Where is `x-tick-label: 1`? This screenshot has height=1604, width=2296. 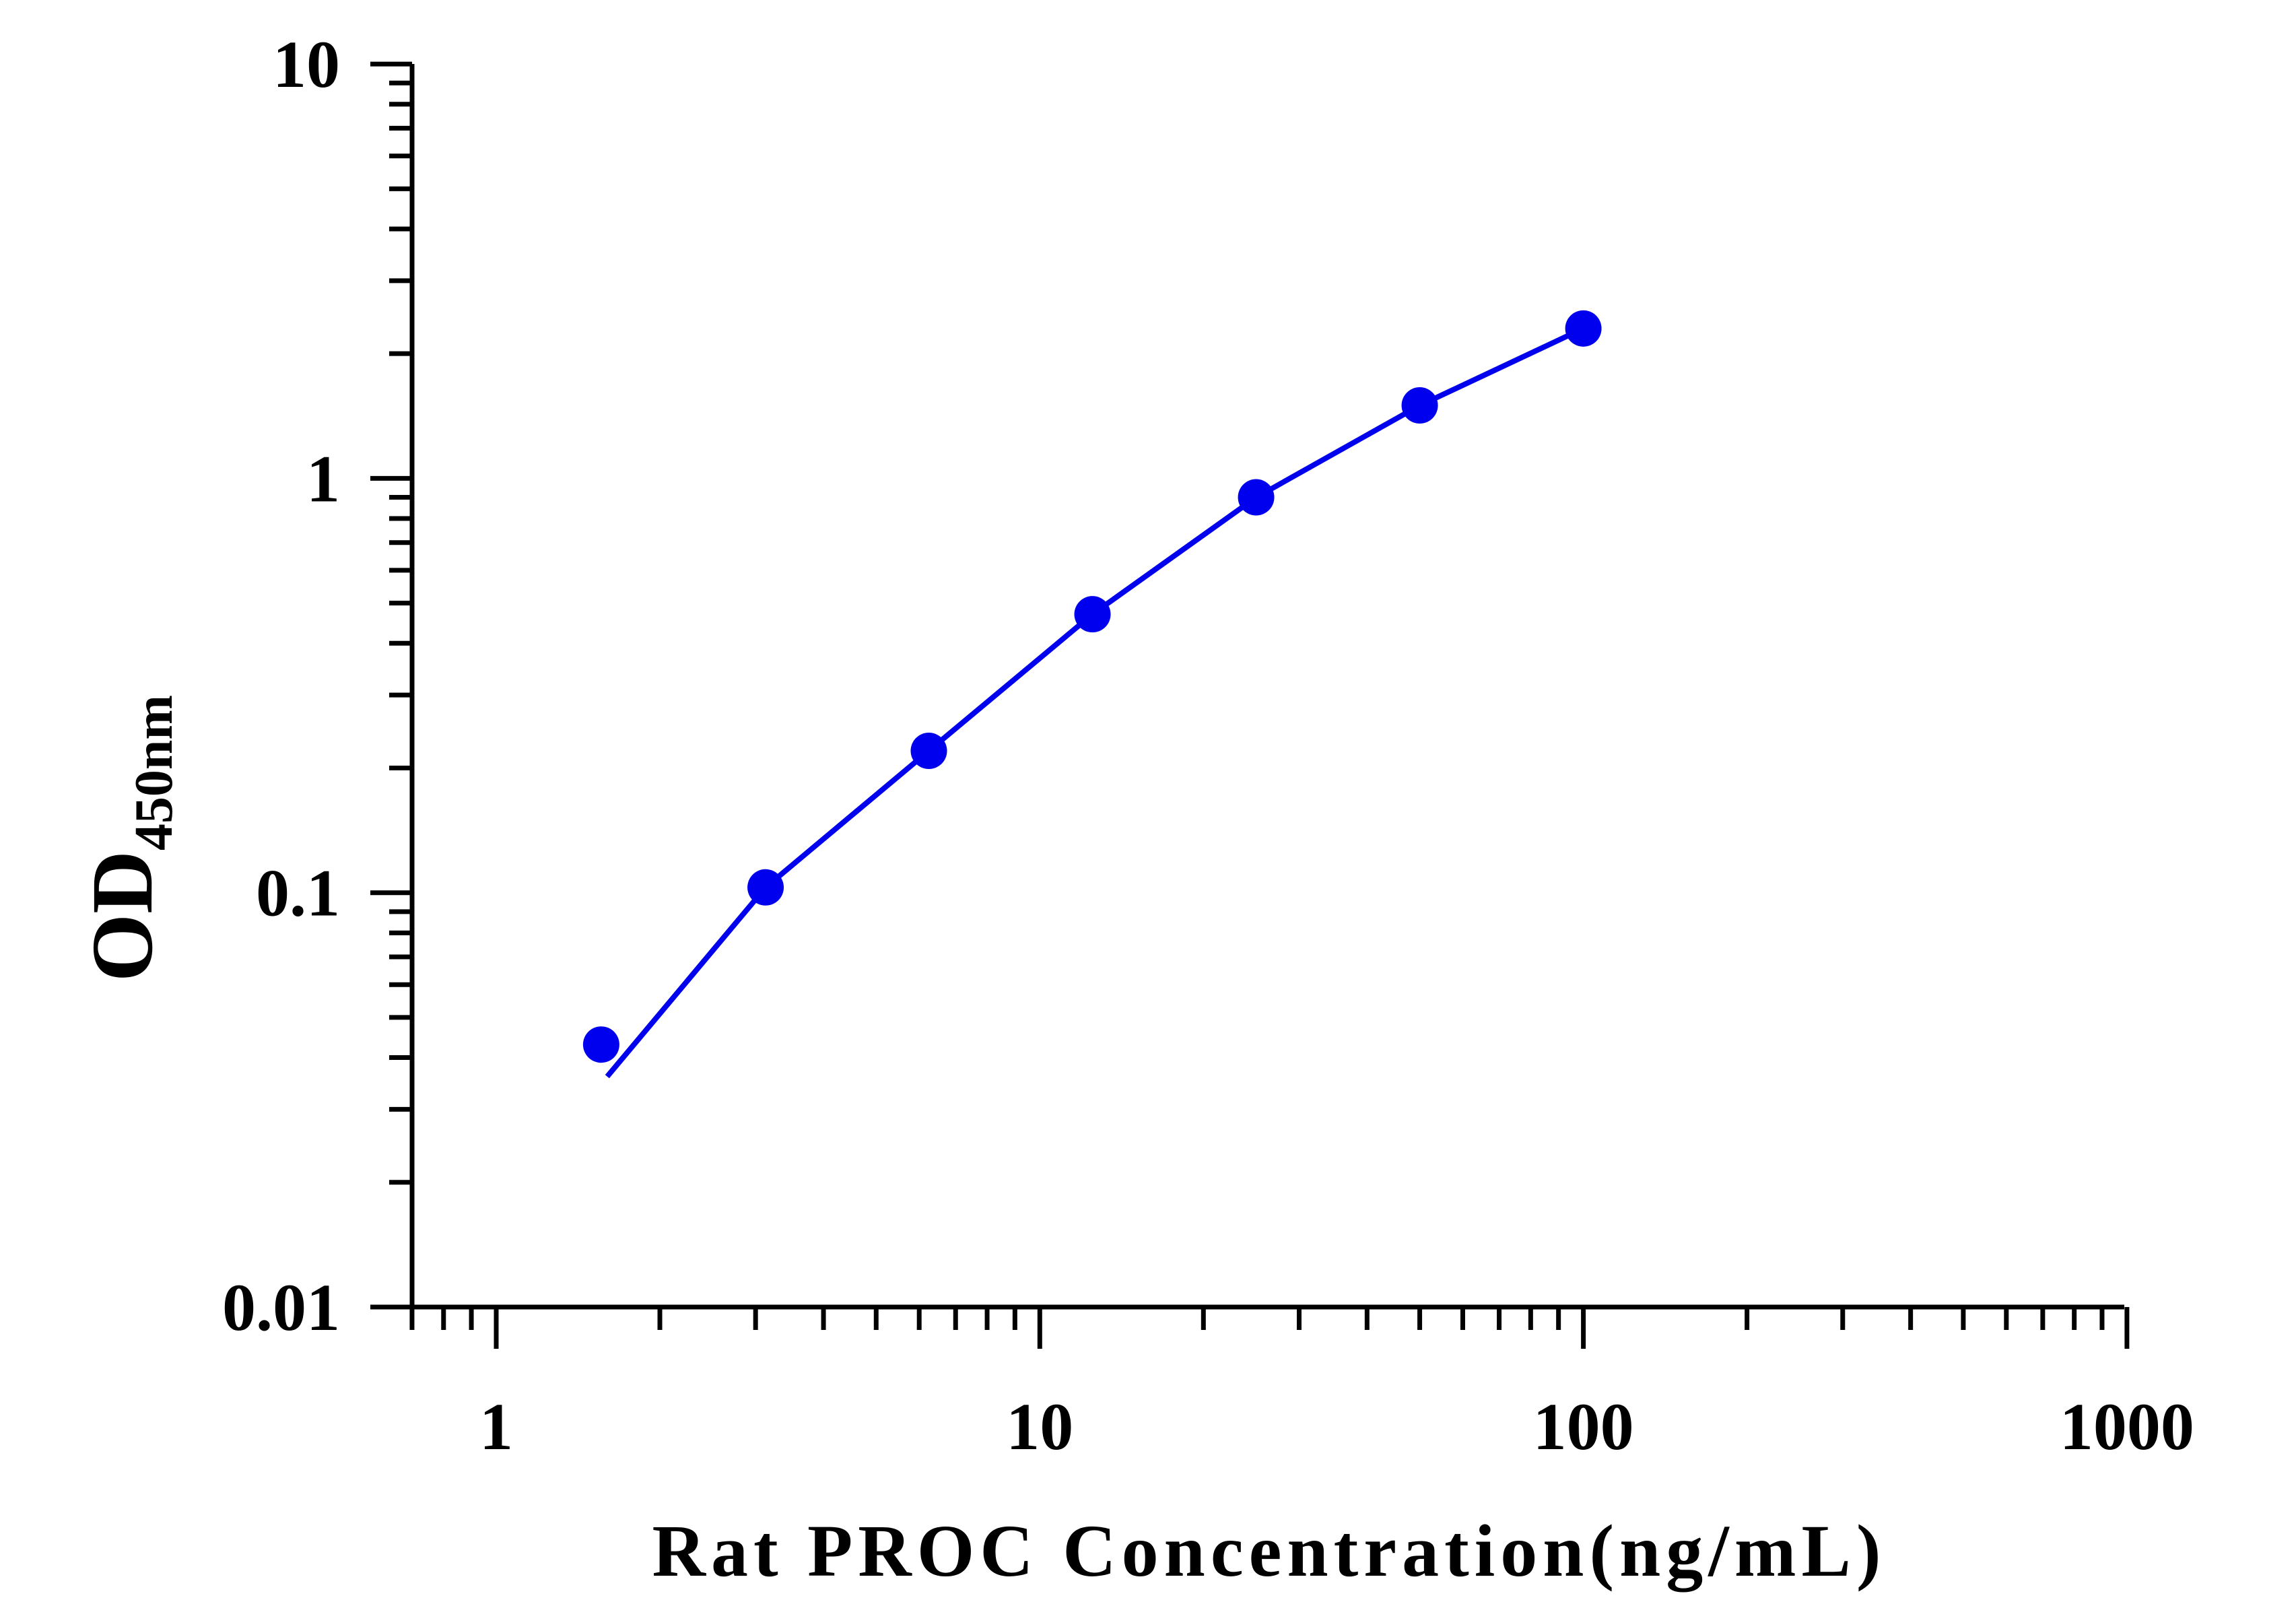
x-tick-label: 1 is located at coordinates (496, 1426).